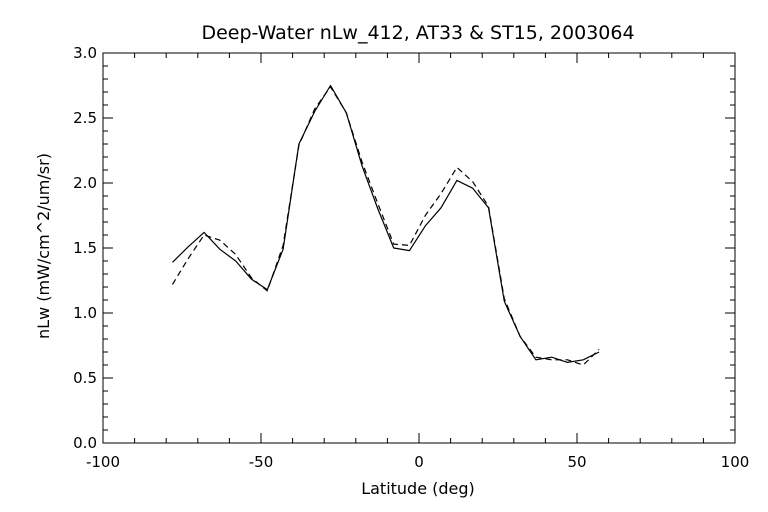 The height and width of the screenshot is (512, 768). What do you see at coordinates (419, 462) in the screenshot?
I see `x-tick-label: 0` at bounding box center [419, 462].